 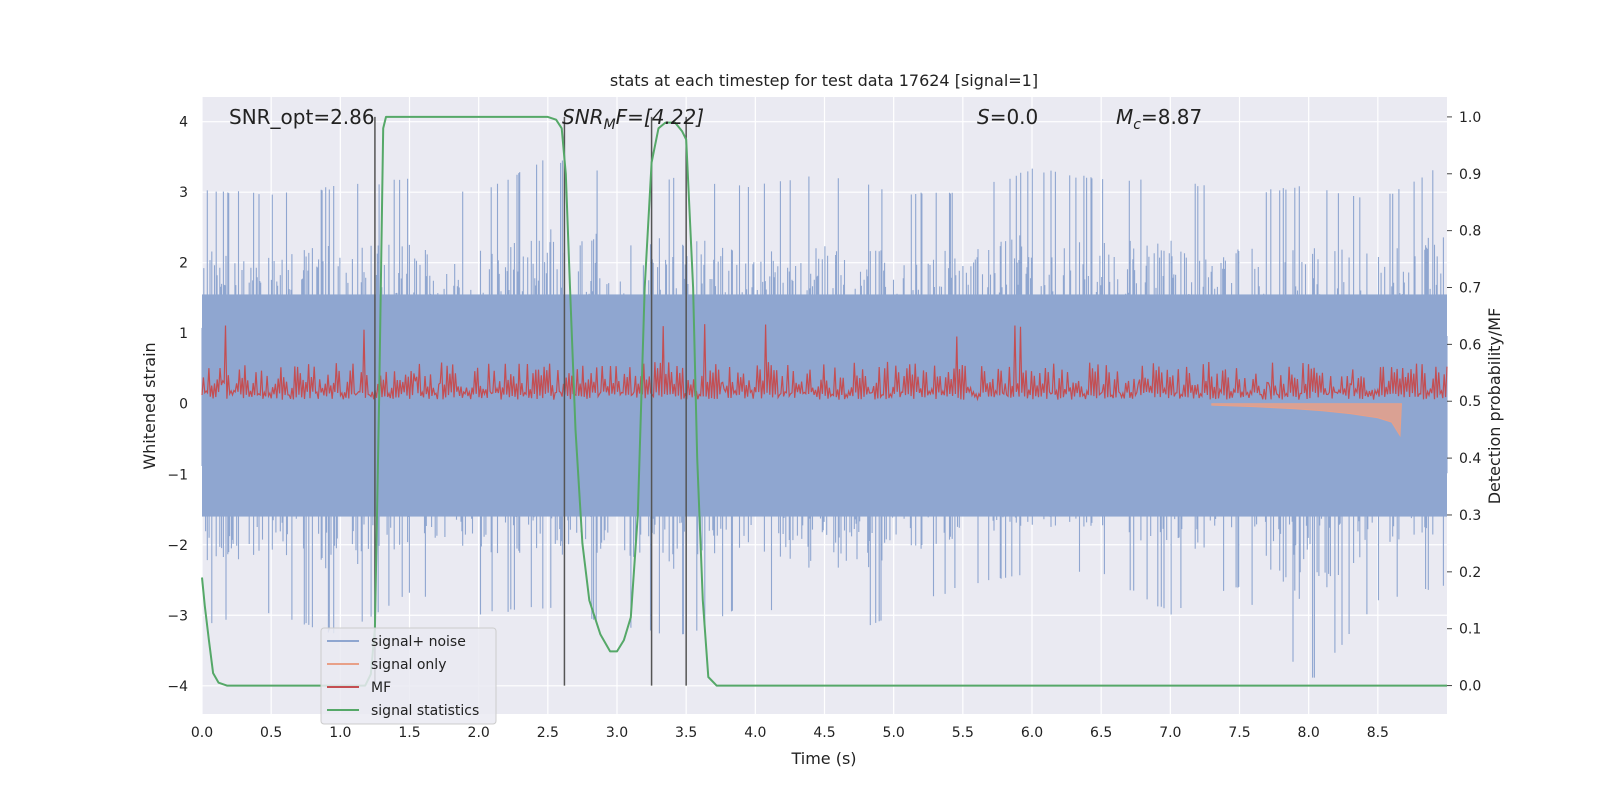 I want to click on x-tick-label: 2.5, so click(x=548, y=733).